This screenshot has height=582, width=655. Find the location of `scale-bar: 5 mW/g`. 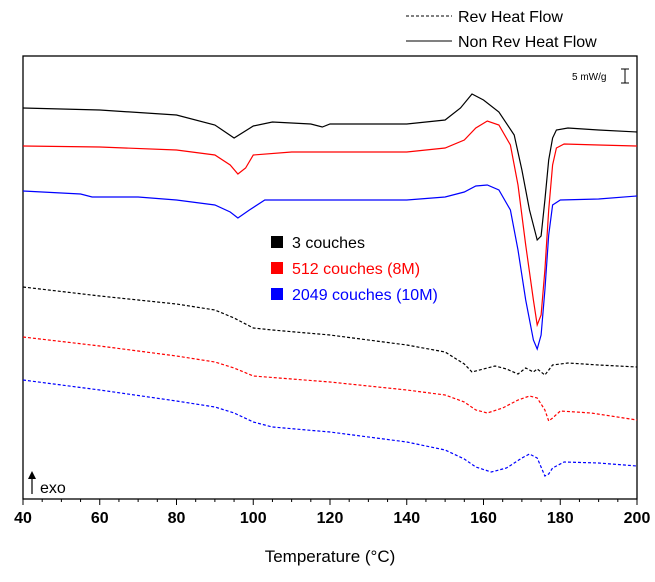

scale-bar: 5 mW/g is located at coordinates (600, 76).